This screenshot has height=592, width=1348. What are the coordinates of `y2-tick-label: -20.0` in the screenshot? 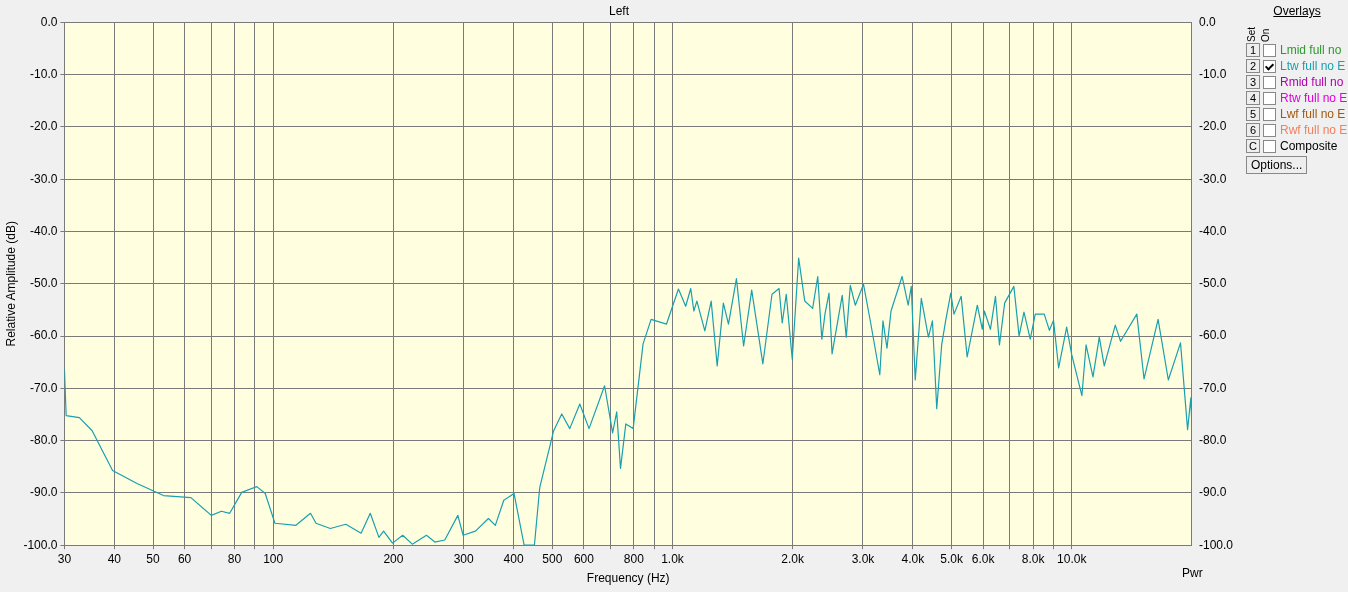 It's located at (1212, 126).